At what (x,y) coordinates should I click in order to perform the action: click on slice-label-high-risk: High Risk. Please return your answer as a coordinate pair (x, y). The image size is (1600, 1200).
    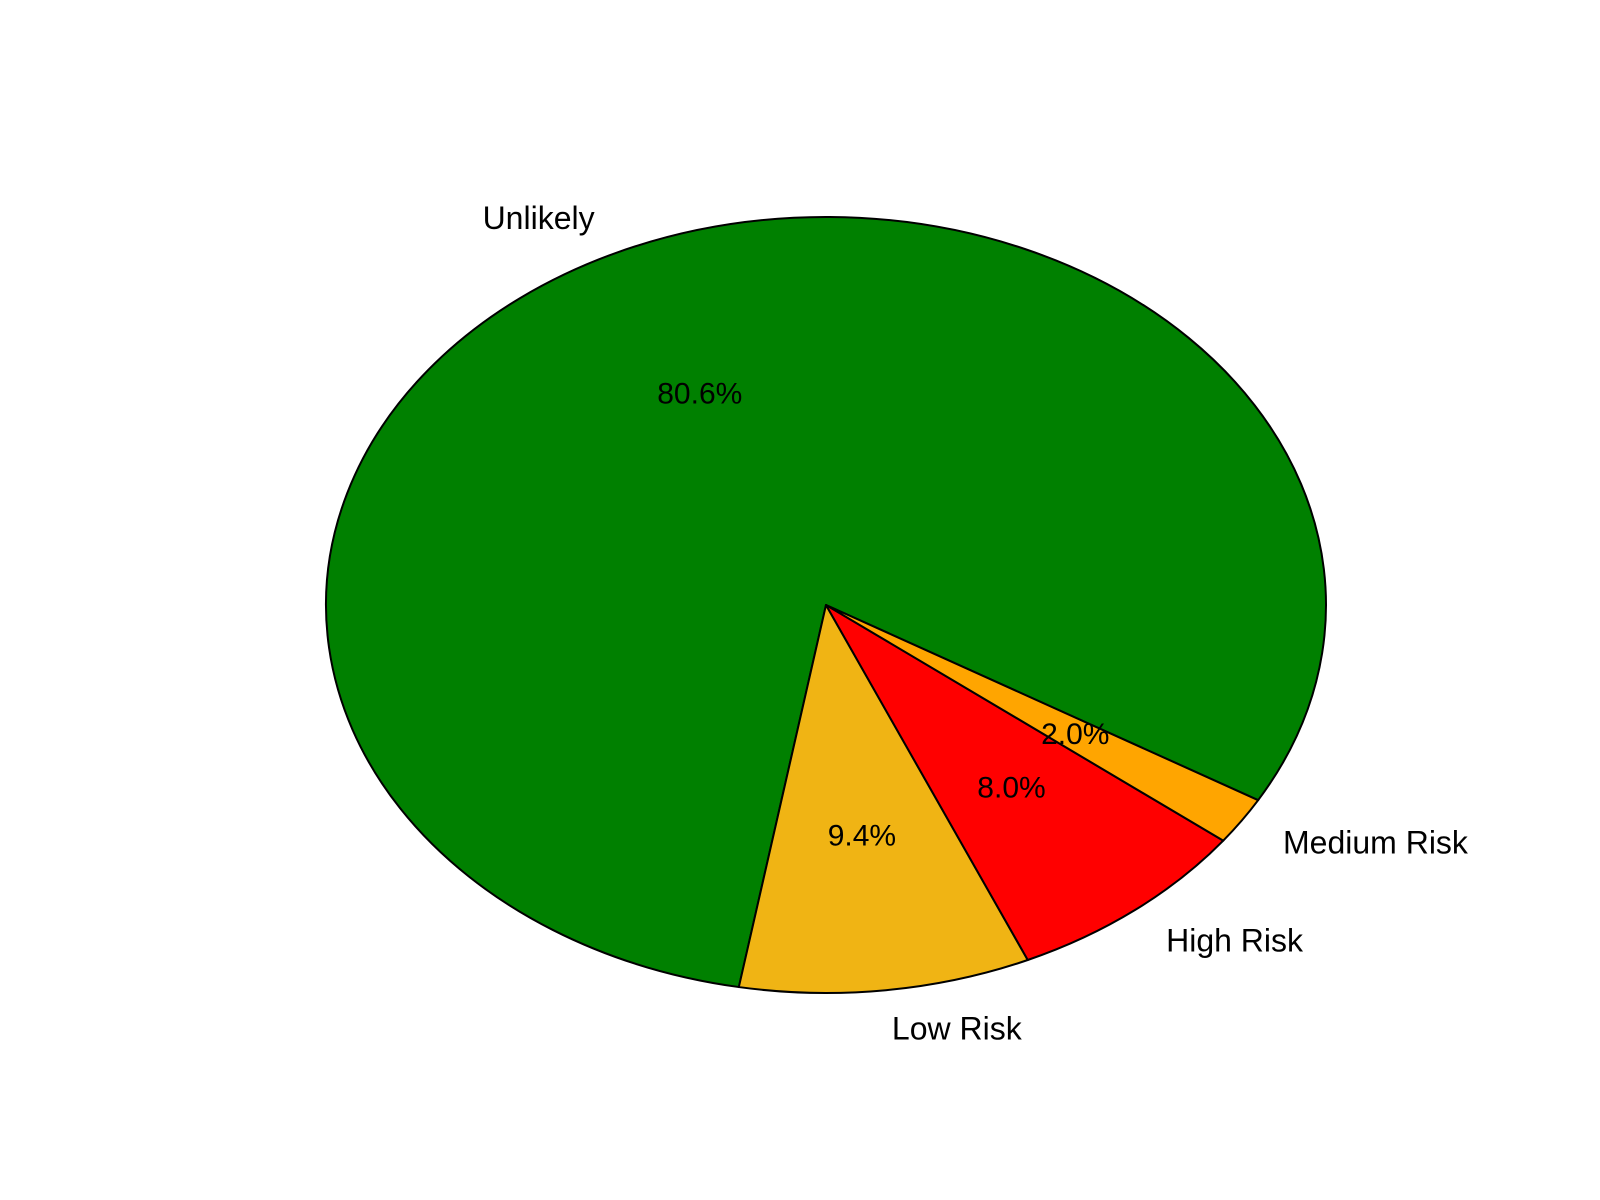
    Looking at the image, I should click on (1235, 940).